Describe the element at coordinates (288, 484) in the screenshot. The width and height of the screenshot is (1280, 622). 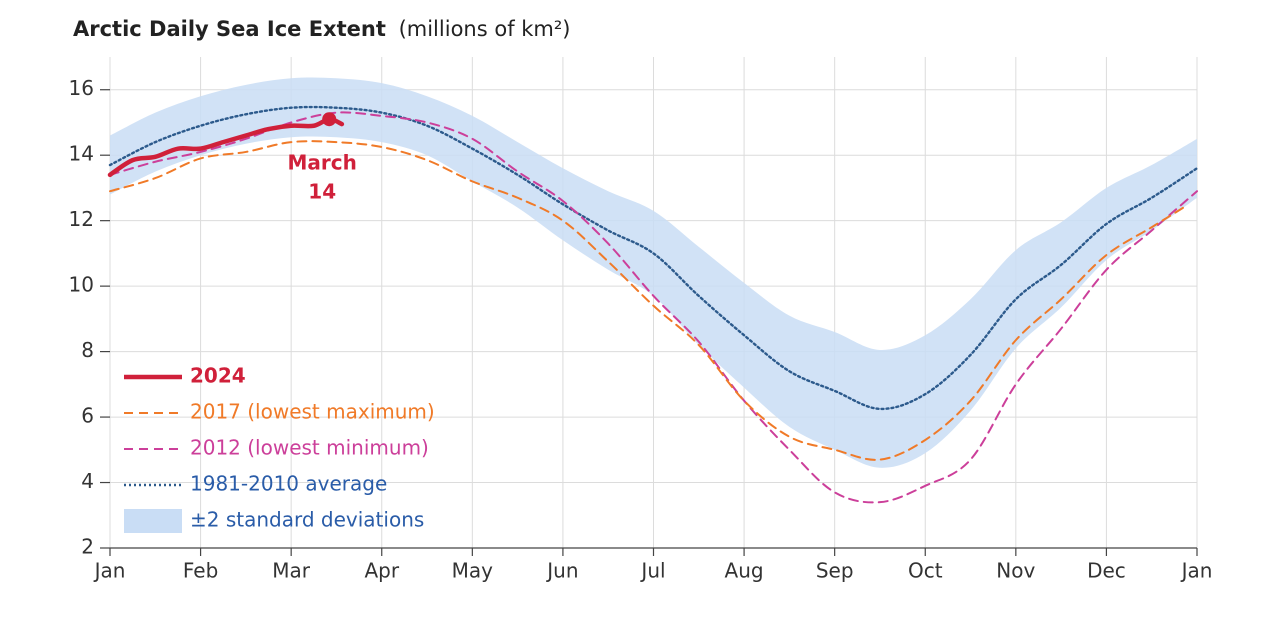
I see `legend-label: 1981-2010 average` at that location.